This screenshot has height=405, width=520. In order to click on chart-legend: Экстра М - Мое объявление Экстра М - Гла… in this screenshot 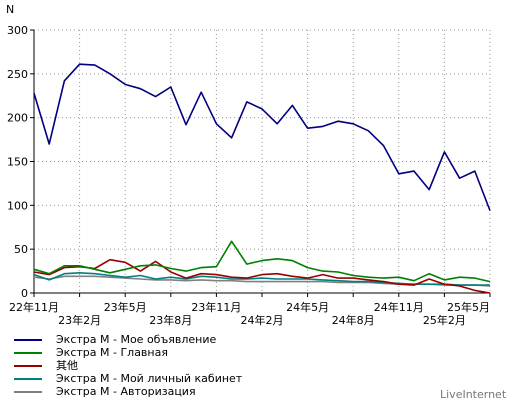, I will do `click(128, 365)`.